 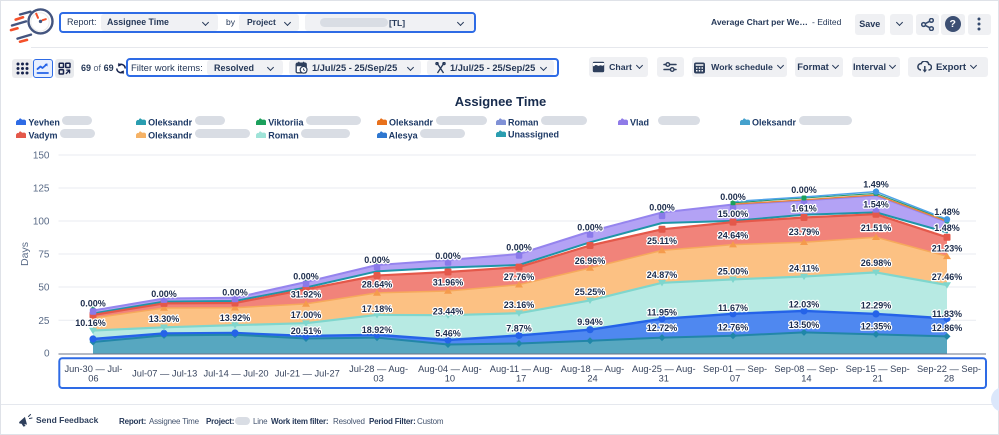 What do you see at coordinates (806, 379) in the screenshot?
I see `svg-text: 14` at bounding box center [806, 379].